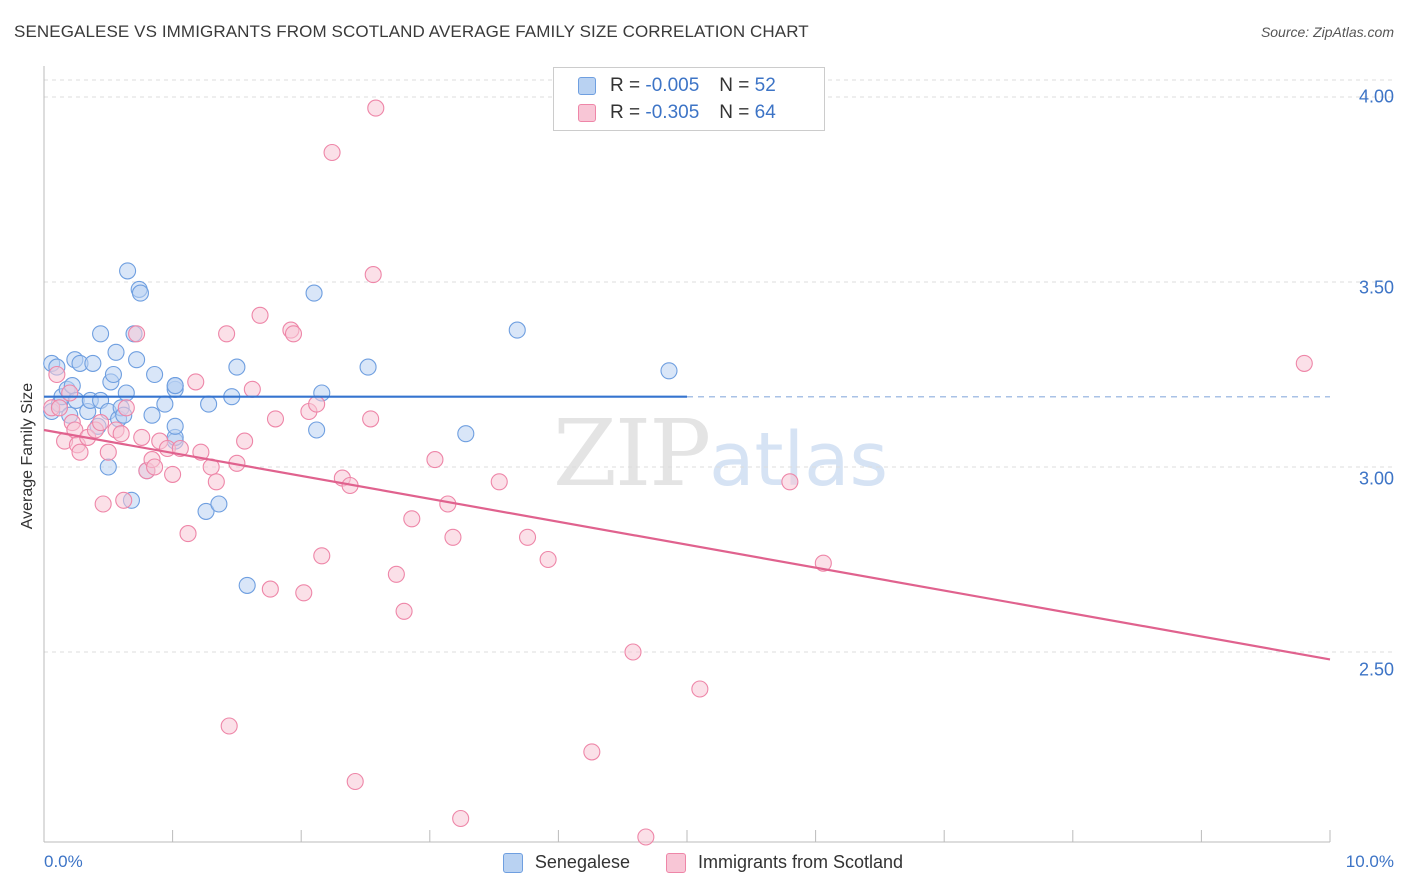  I want to click on stats-legend-row-scotland: R = -0.305 N = 64, so click(677, 113).